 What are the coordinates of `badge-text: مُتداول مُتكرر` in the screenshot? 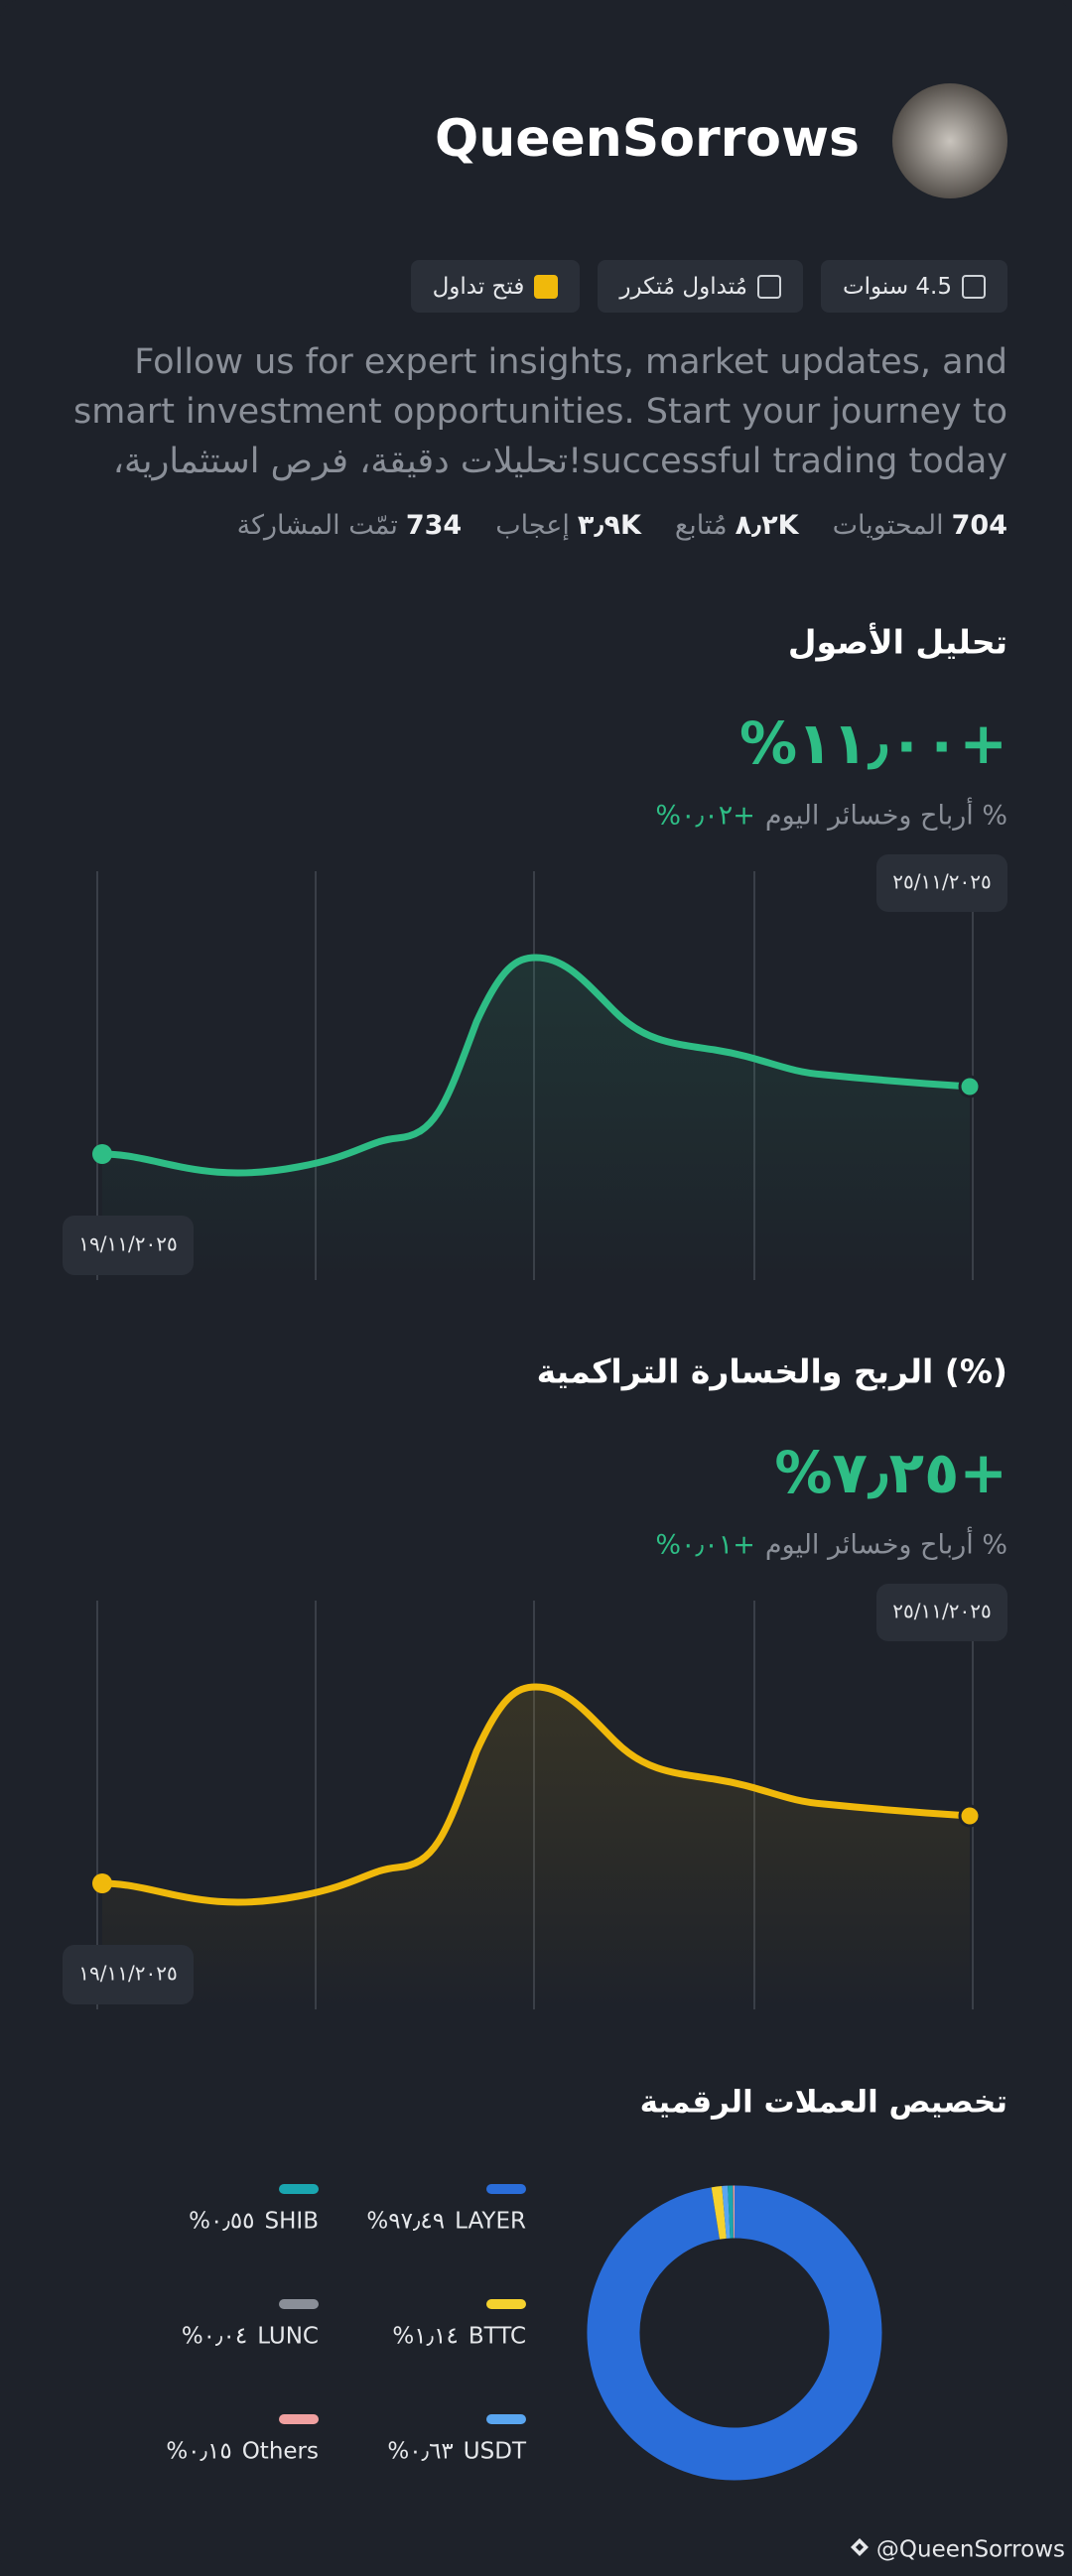 It's located at (683, 287).